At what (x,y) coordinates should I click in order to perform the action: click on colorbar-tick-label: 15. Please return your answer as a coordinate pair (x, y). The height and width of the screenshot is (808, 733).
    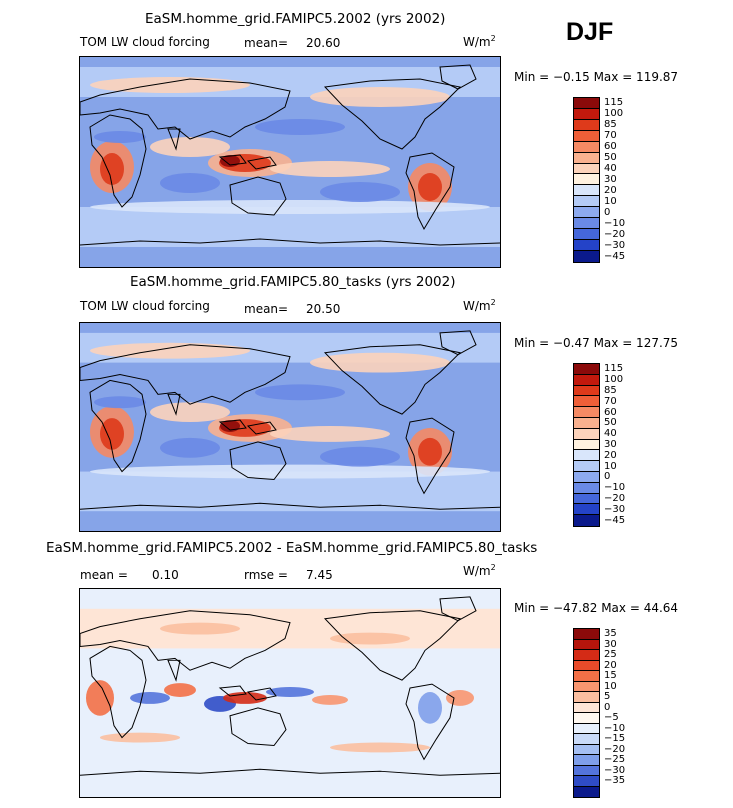
    Looking at the image, I should click on (610, 676).